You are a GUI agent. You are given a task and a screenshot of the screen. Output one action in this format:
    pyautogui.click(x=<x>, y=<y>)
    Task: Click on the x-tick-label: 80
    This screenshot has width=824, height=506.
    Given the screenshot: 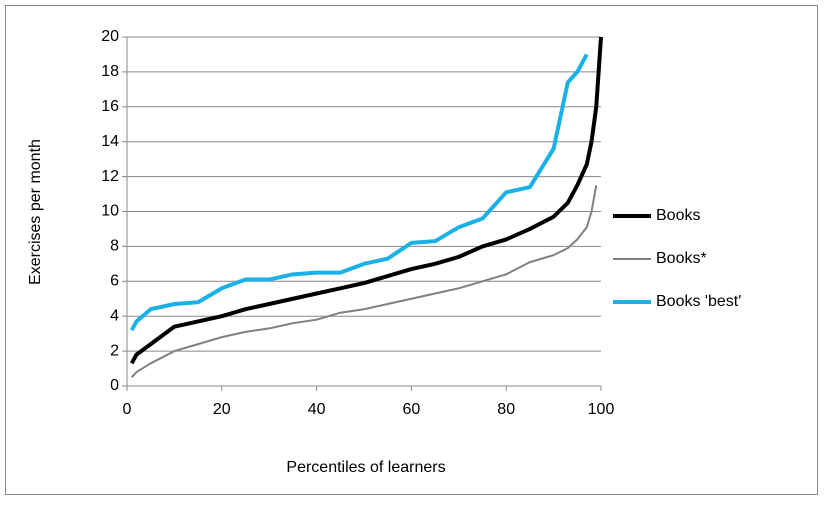 What is the action you would take?
    pyautogui.click(x=506, y=409)
    